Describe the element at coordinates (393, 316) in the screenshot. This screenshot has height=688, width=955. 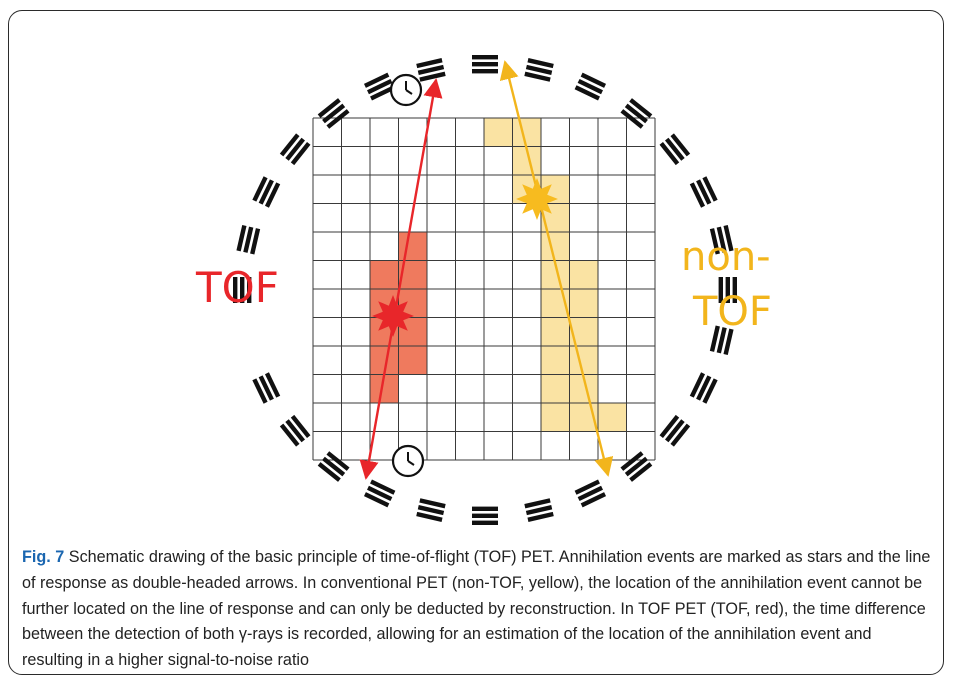
I see `tof-annihilation-star` at that location.